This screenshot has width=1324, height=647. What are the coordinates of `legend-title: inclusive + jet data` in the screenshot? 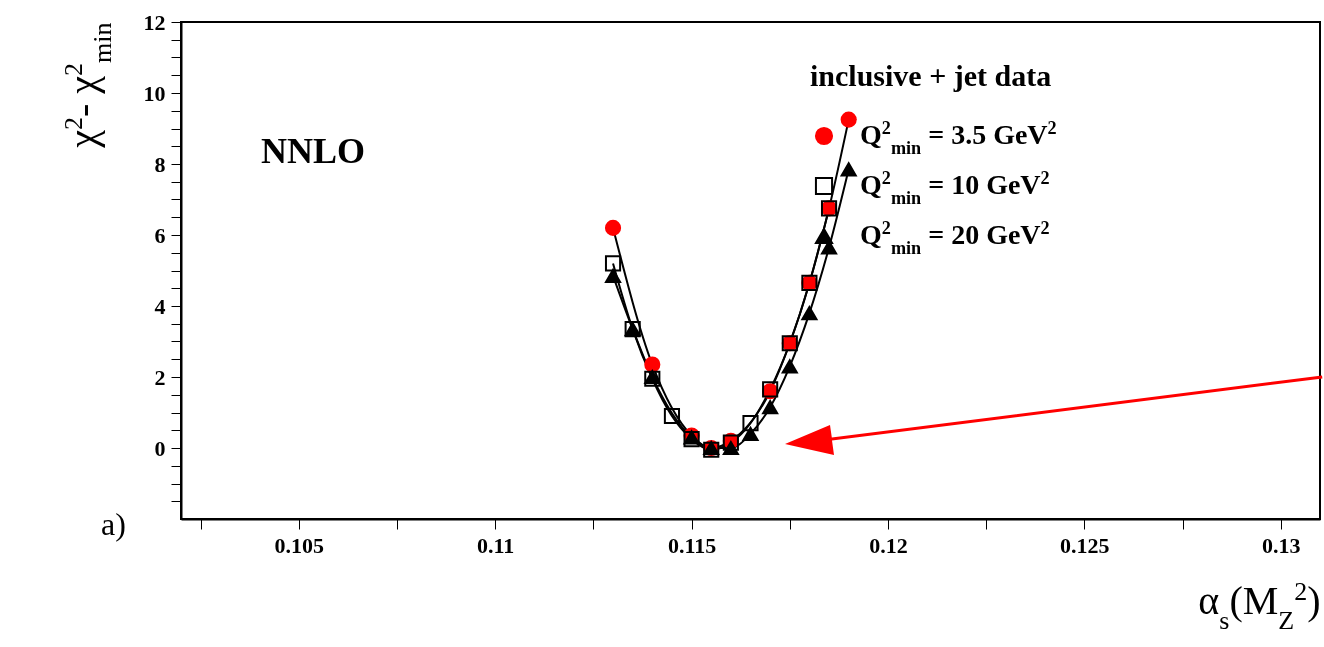 It's located at (931, 75).